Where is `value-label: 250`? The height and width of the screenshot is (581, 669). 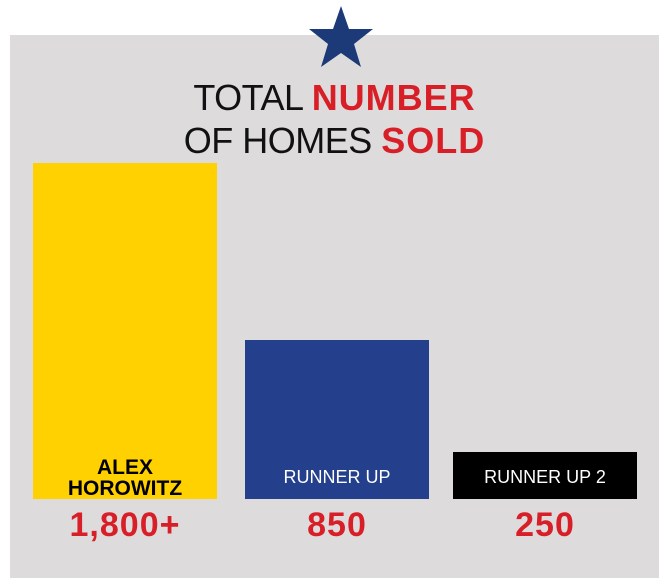 value-label: 250 is located at coordinates (545, 525).